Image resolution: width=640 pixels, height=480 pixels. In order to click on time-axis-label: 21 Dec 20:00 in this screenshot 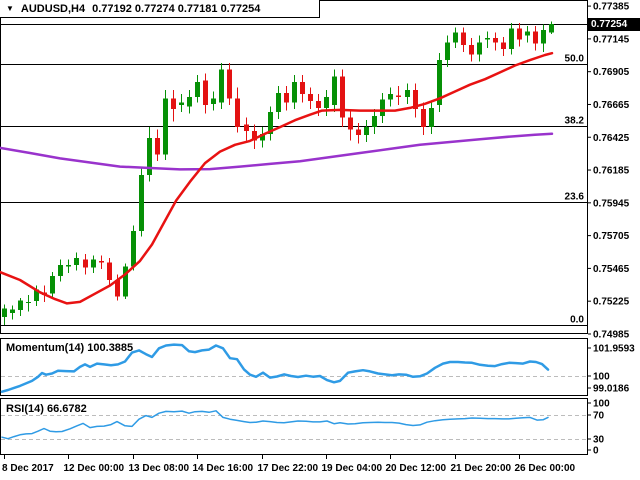, I will do `click(481, 468)`.